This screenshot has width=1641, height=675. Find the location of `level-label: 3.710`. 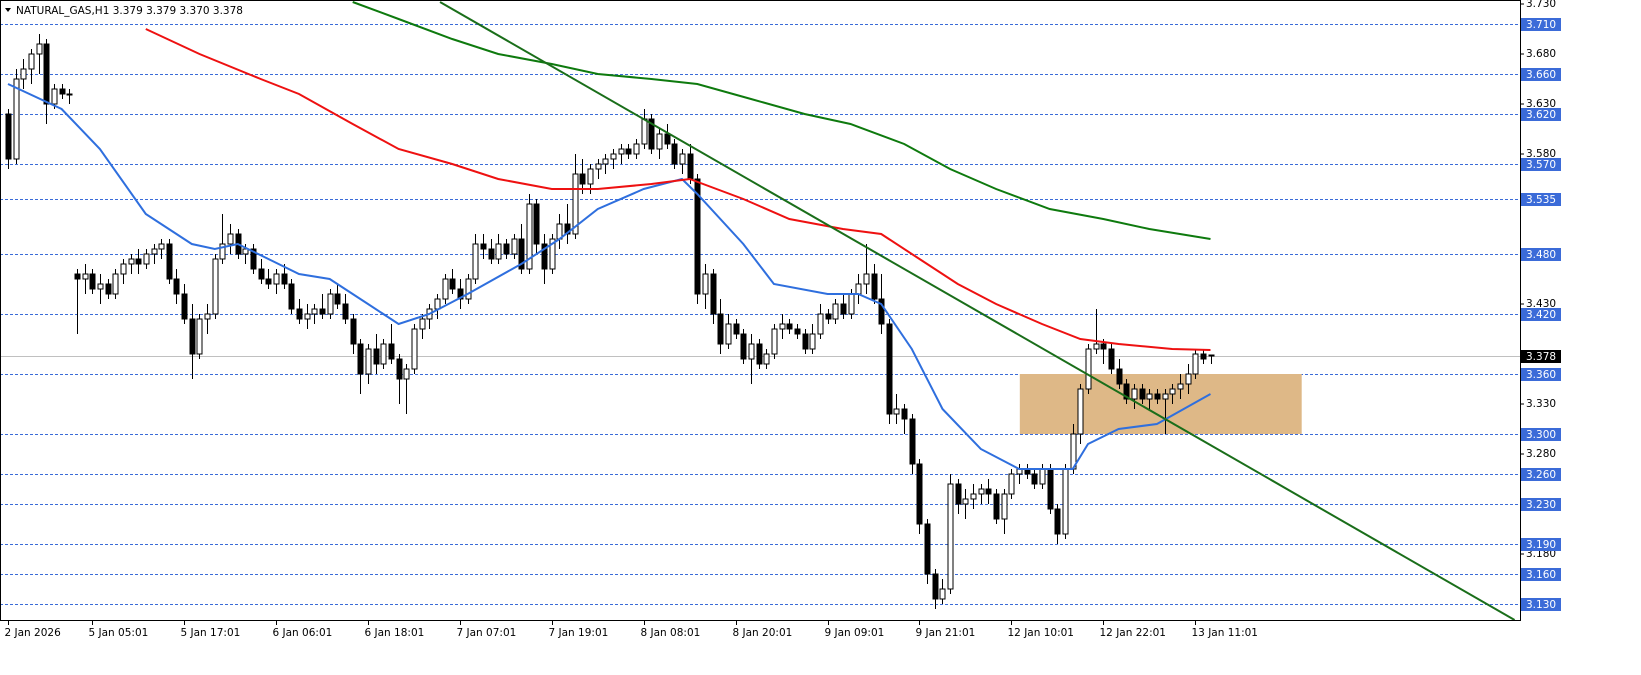

level-label: 3.710 is located at coordinates (1541, 25).